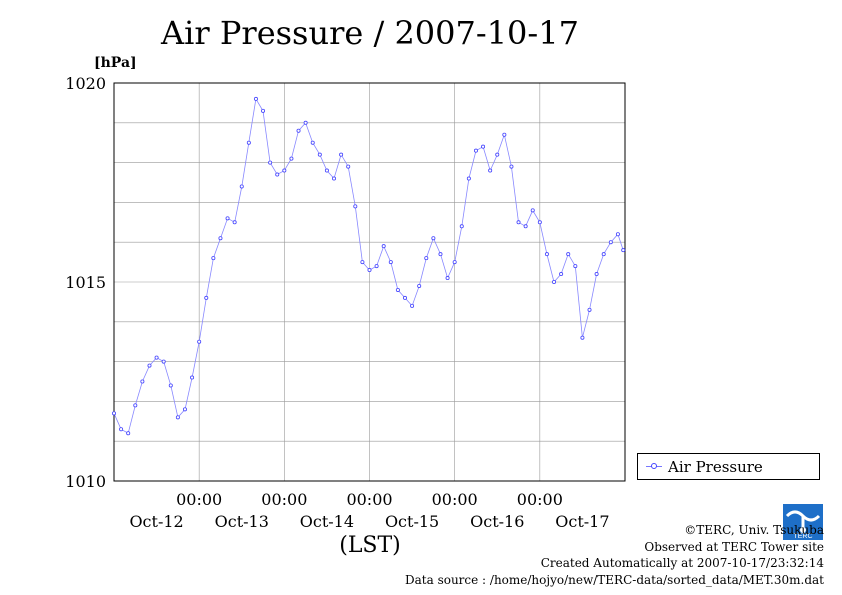 The width and height of the screenshot is (842, 595). I want to click on y-axis-unit: [hPa], so click(115, 63).